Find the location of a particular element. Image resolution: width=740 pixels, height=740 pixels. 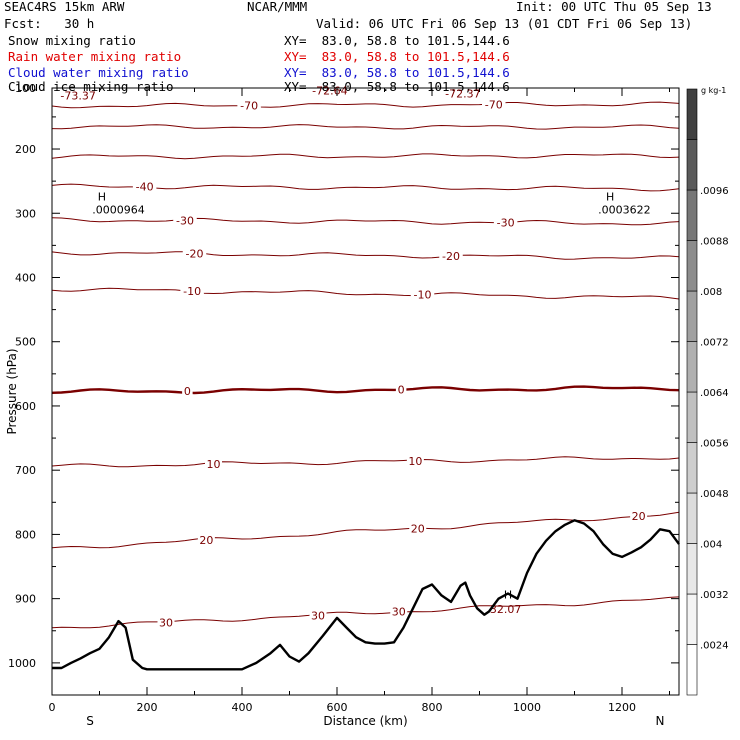

colorbar-label: .0072 is located at coordinates (714, 343).